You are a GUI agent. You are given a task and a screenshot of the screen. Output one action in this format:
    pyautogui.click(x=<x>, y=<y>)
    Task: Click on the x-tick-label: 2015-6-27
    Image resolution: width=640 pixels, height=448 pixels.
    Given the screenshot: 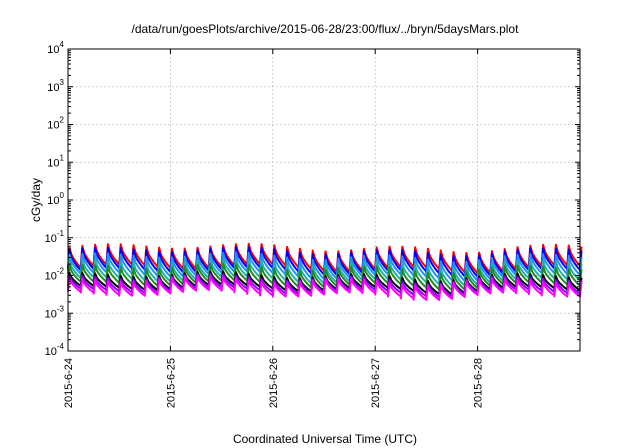 What is the action you would take?
    pyautogui.click(x=376, y=383)
    